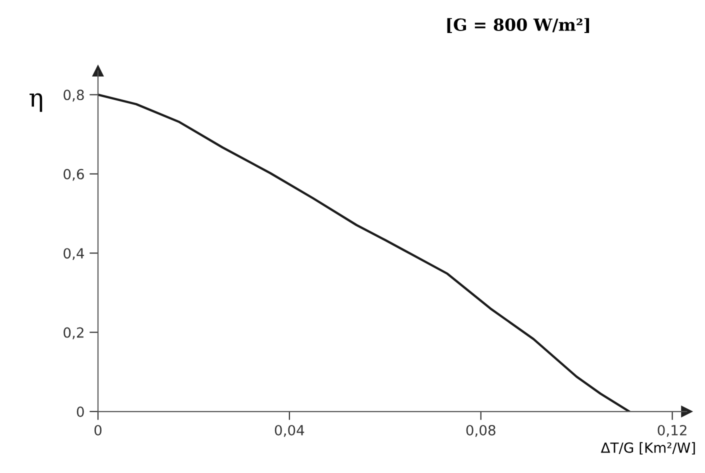 This screenshot has height=473, width=705. I want to click on y-tick-label: 0,2, so click(74, 333).